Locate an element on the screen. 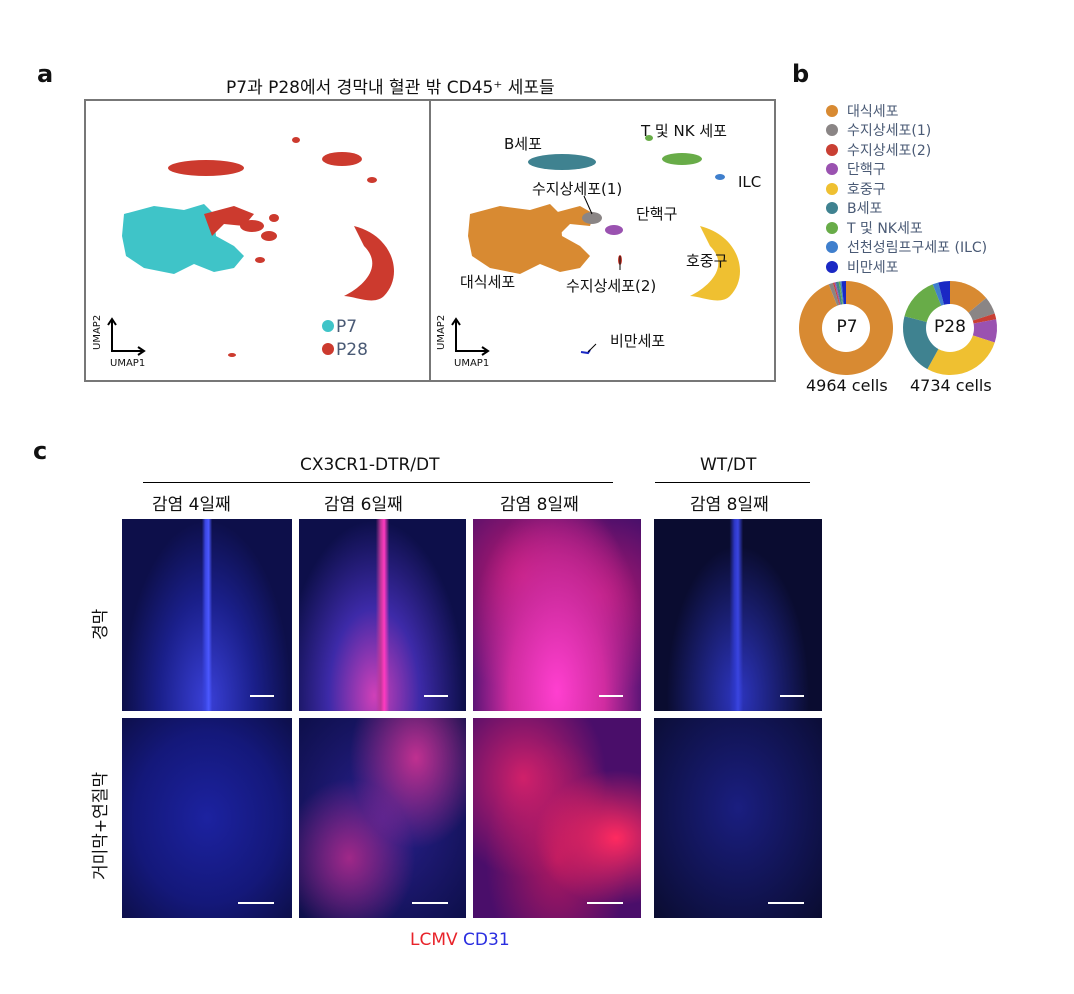 This screenshot has width=1074, height=994. micro-arach-day8 is located at coordinates (557, 818).